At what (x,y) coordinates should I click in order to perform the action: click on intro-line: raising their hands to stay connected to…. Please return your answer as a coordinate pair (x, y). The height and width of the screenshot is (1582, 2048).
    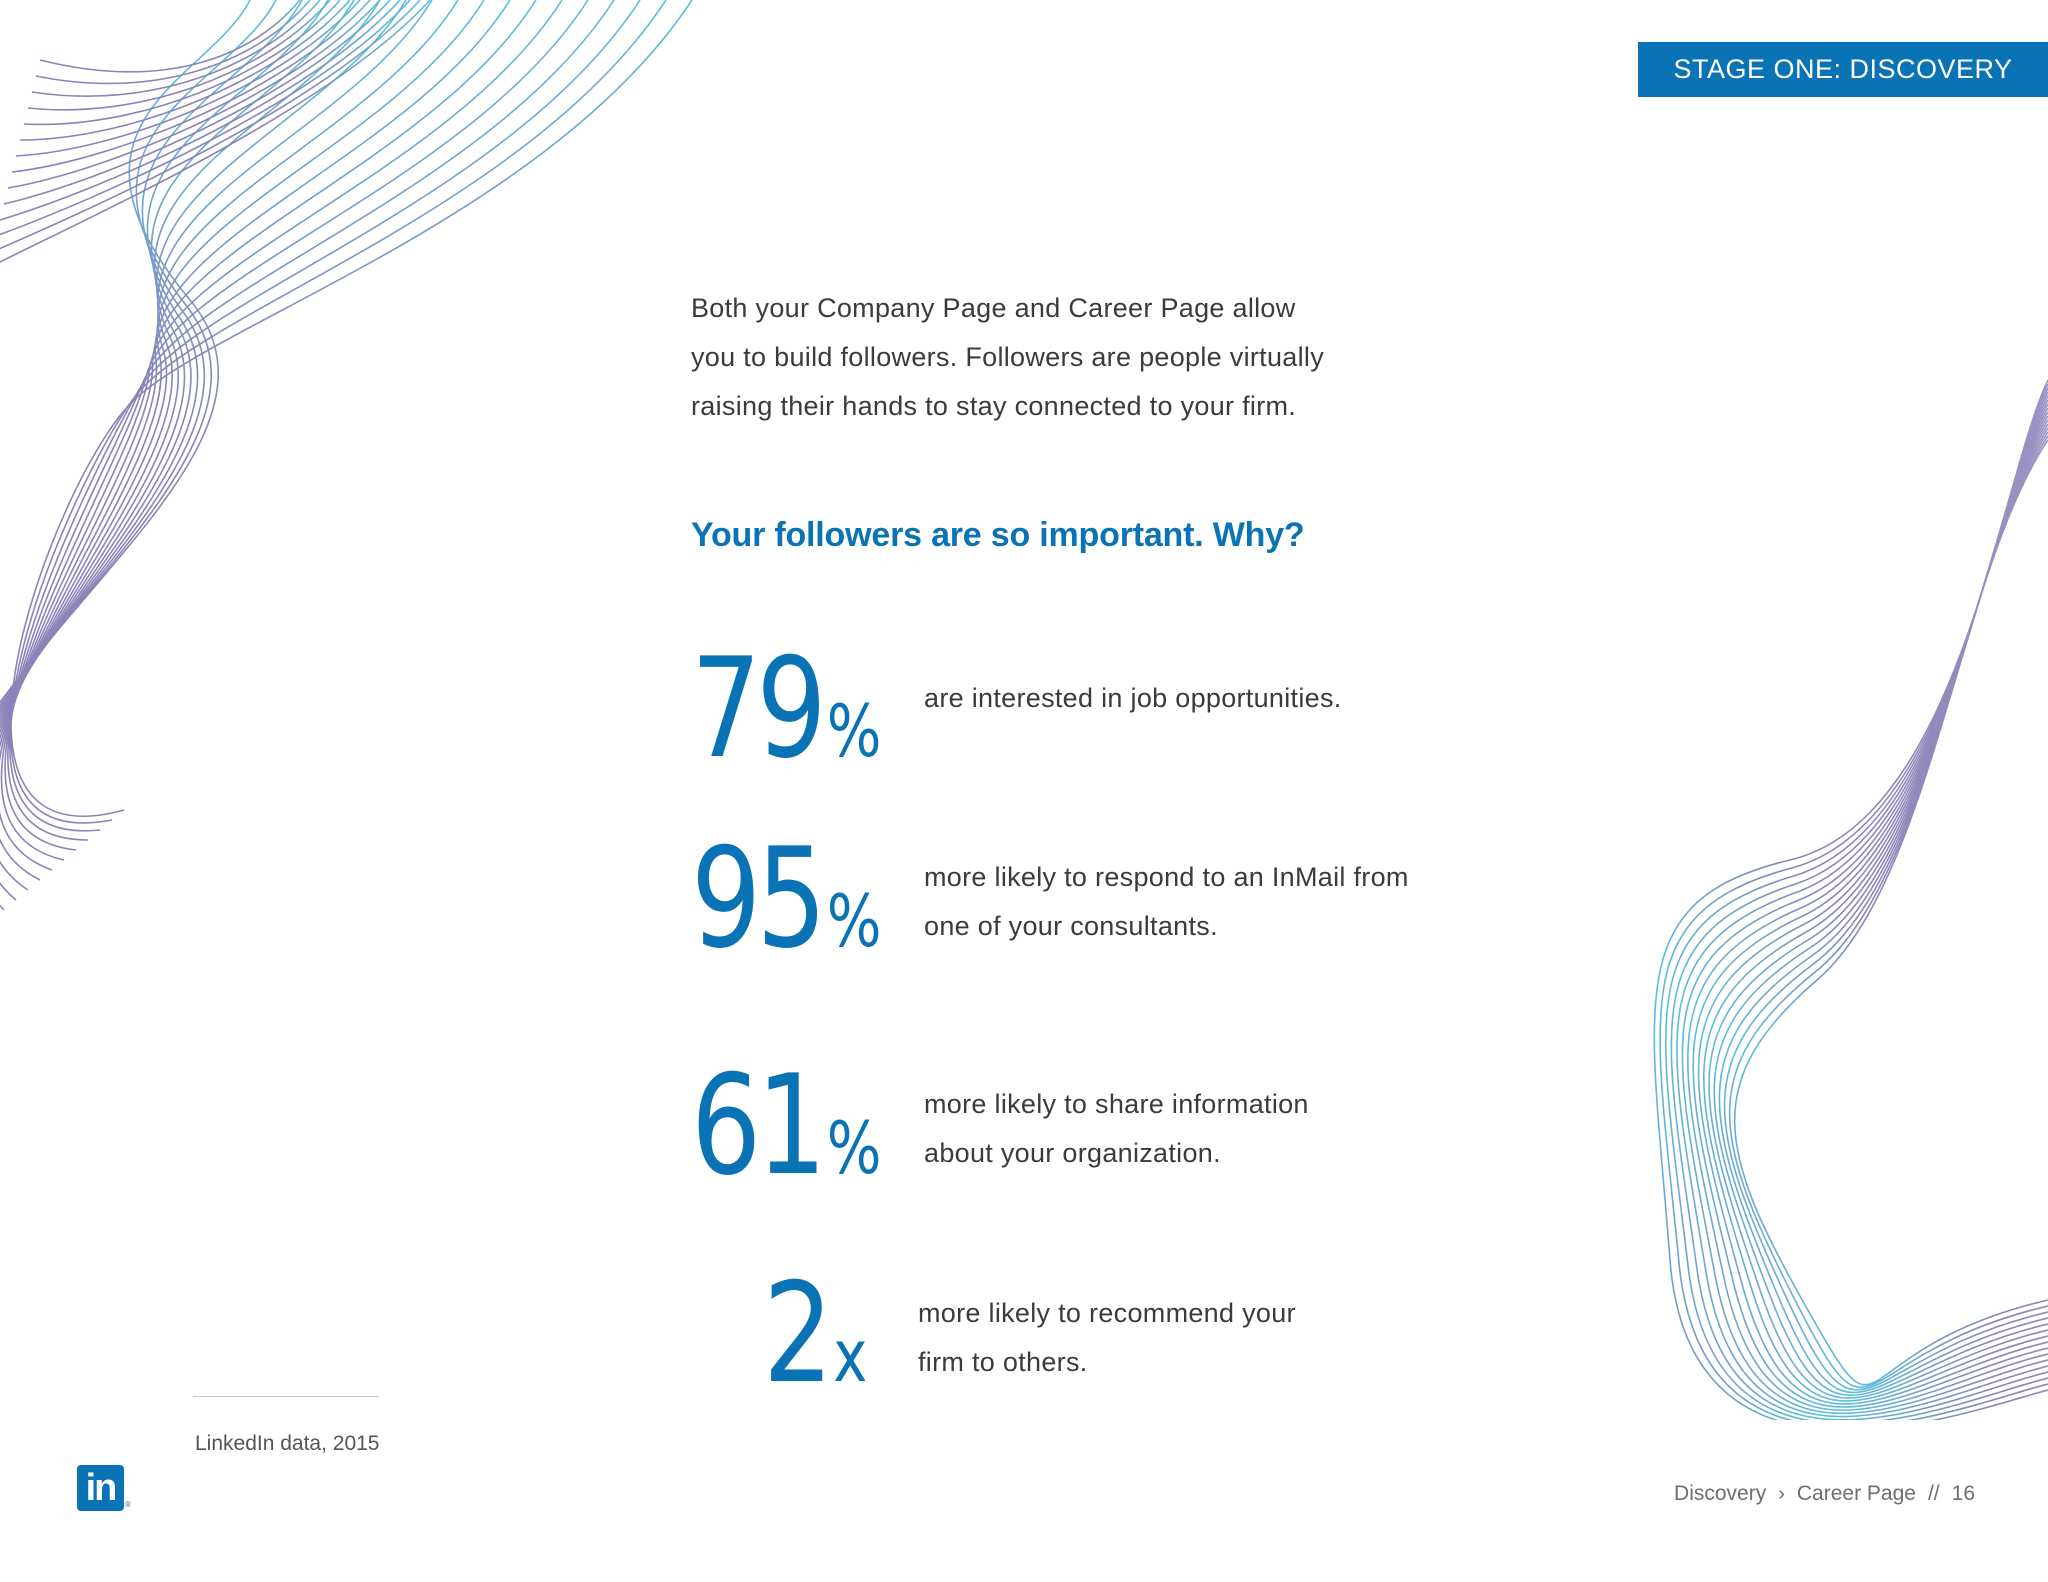
    Looking at the image, I should click on (994, 406).